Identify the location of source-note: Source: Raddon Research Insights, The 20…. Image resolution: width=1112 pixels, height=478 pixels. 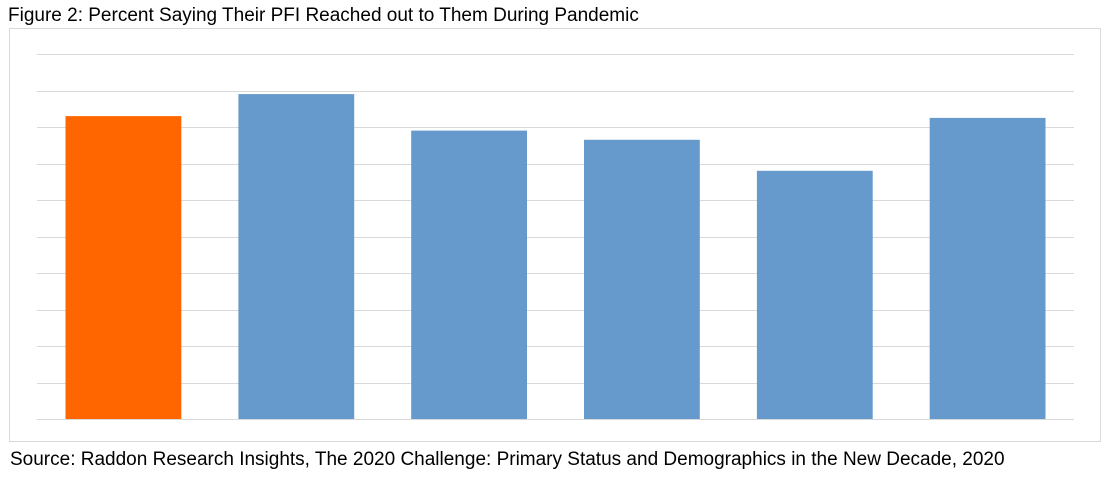
(507, 459).